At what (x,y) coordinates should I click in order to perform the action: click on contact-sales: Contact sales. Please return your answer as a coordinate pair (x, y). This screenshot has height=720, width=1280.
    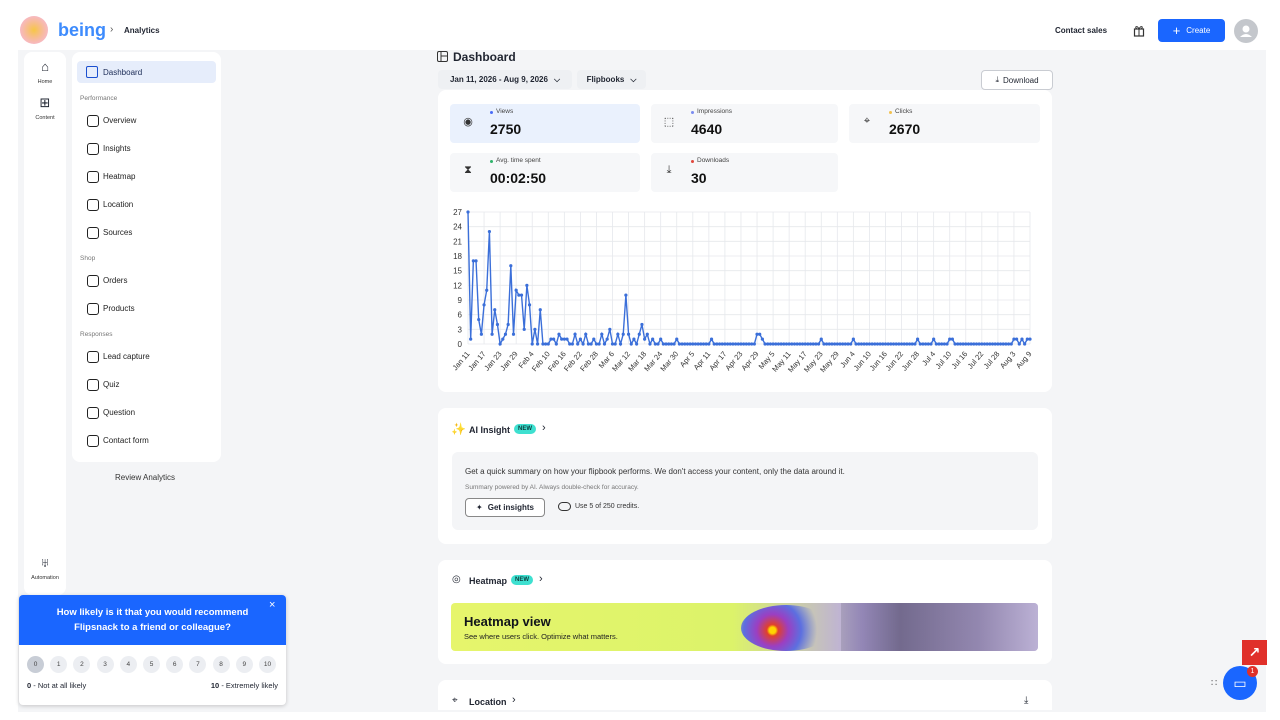
    Looking at the image, I should click on (1081, 30).